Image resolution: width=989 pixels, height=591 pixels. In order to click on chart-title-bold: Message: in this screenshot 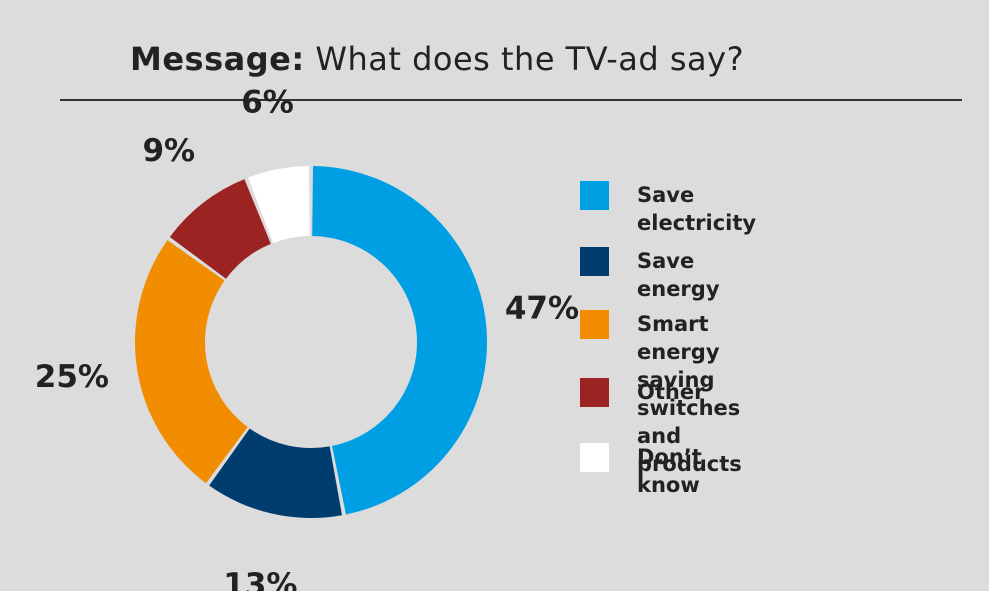, I will do `click(217, 59)`.